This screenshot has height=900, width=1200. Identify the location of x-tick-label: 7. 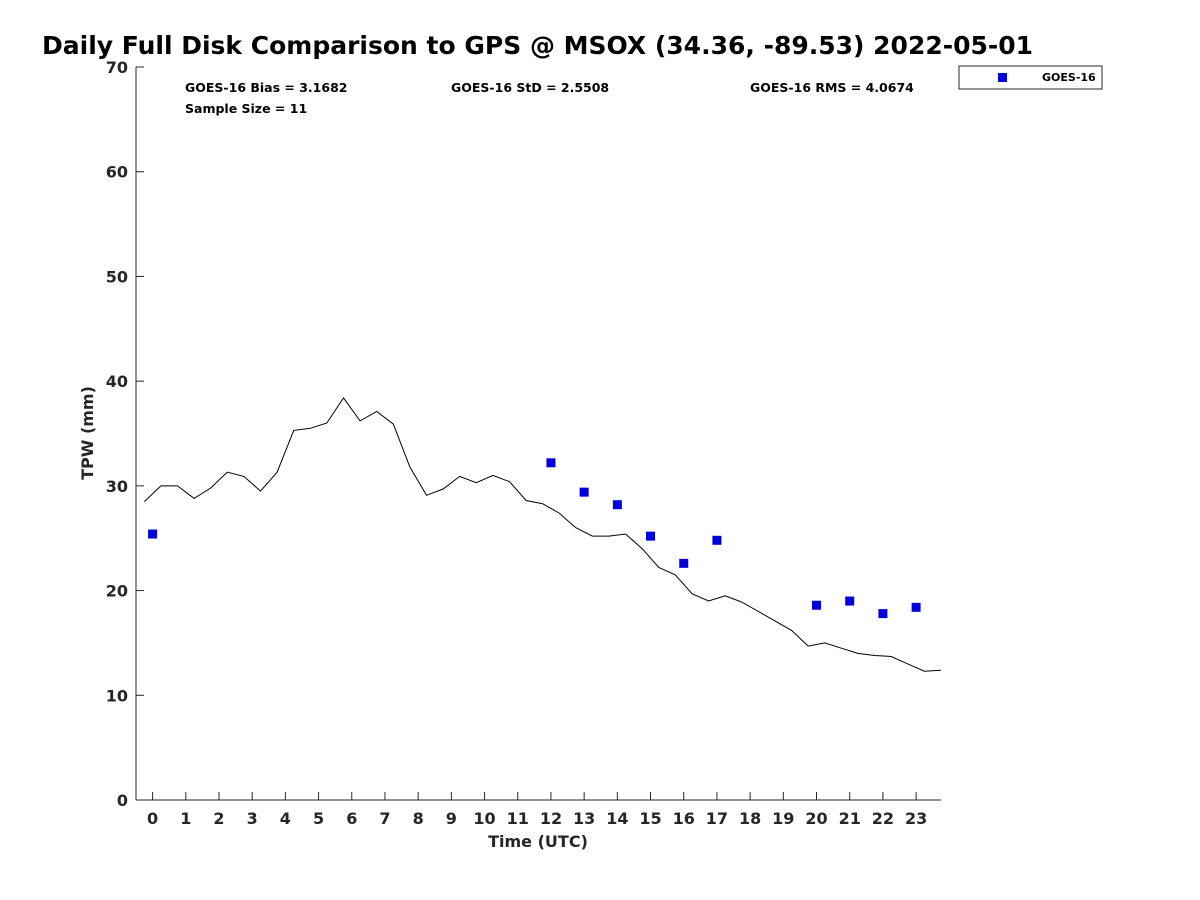
(384, 818).